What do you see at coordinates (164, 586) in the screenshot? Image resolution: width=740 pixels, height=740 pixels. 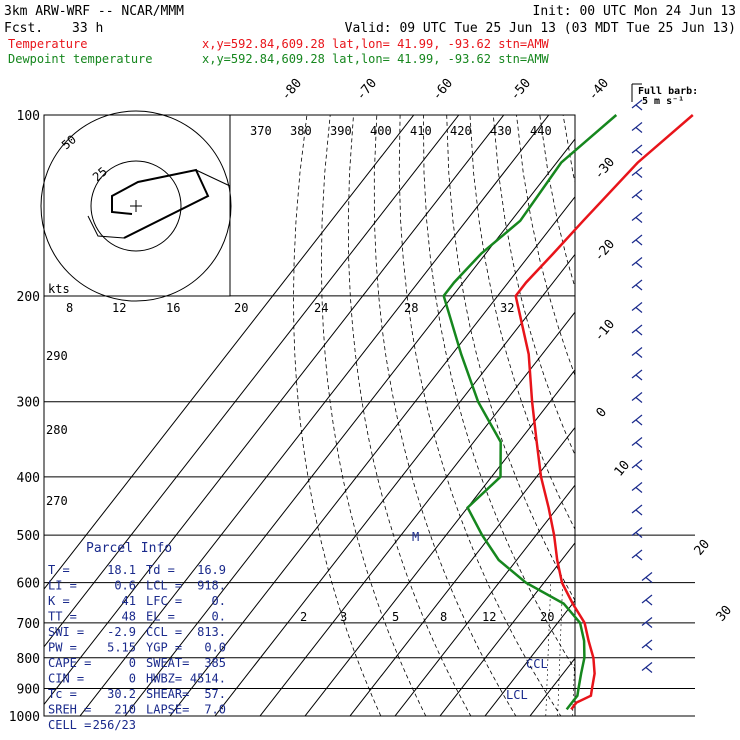 I see `parcel-row-label-2: LCL =` at bounding box center [164, 586].